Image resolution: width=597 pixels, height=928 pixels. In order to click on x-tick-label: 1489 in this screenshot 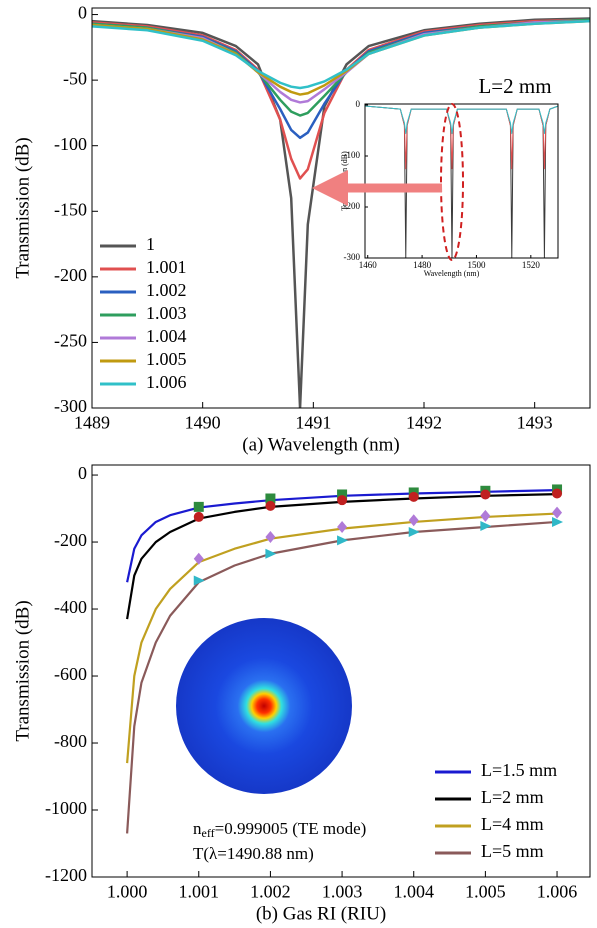, I will do `click(92, 422)`.